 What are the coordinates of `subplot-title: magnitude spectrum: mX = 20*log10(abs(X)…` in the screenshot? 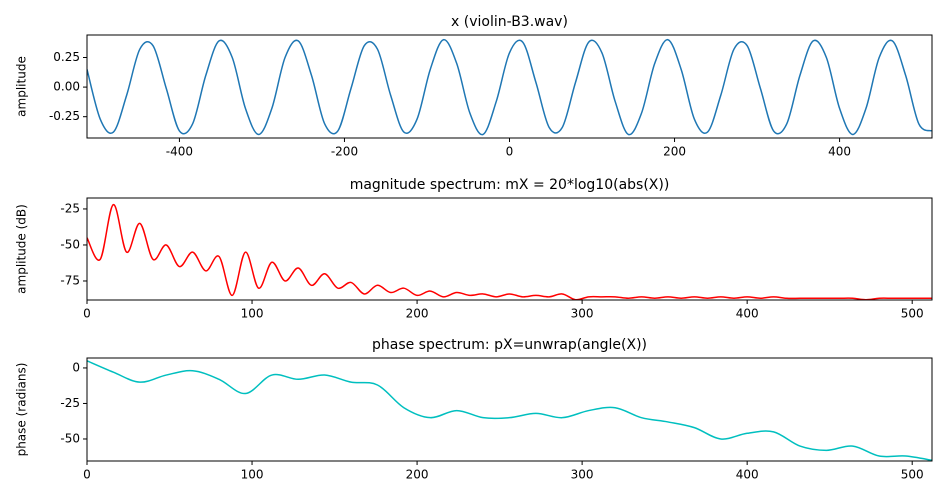 It's located at (510, 185).